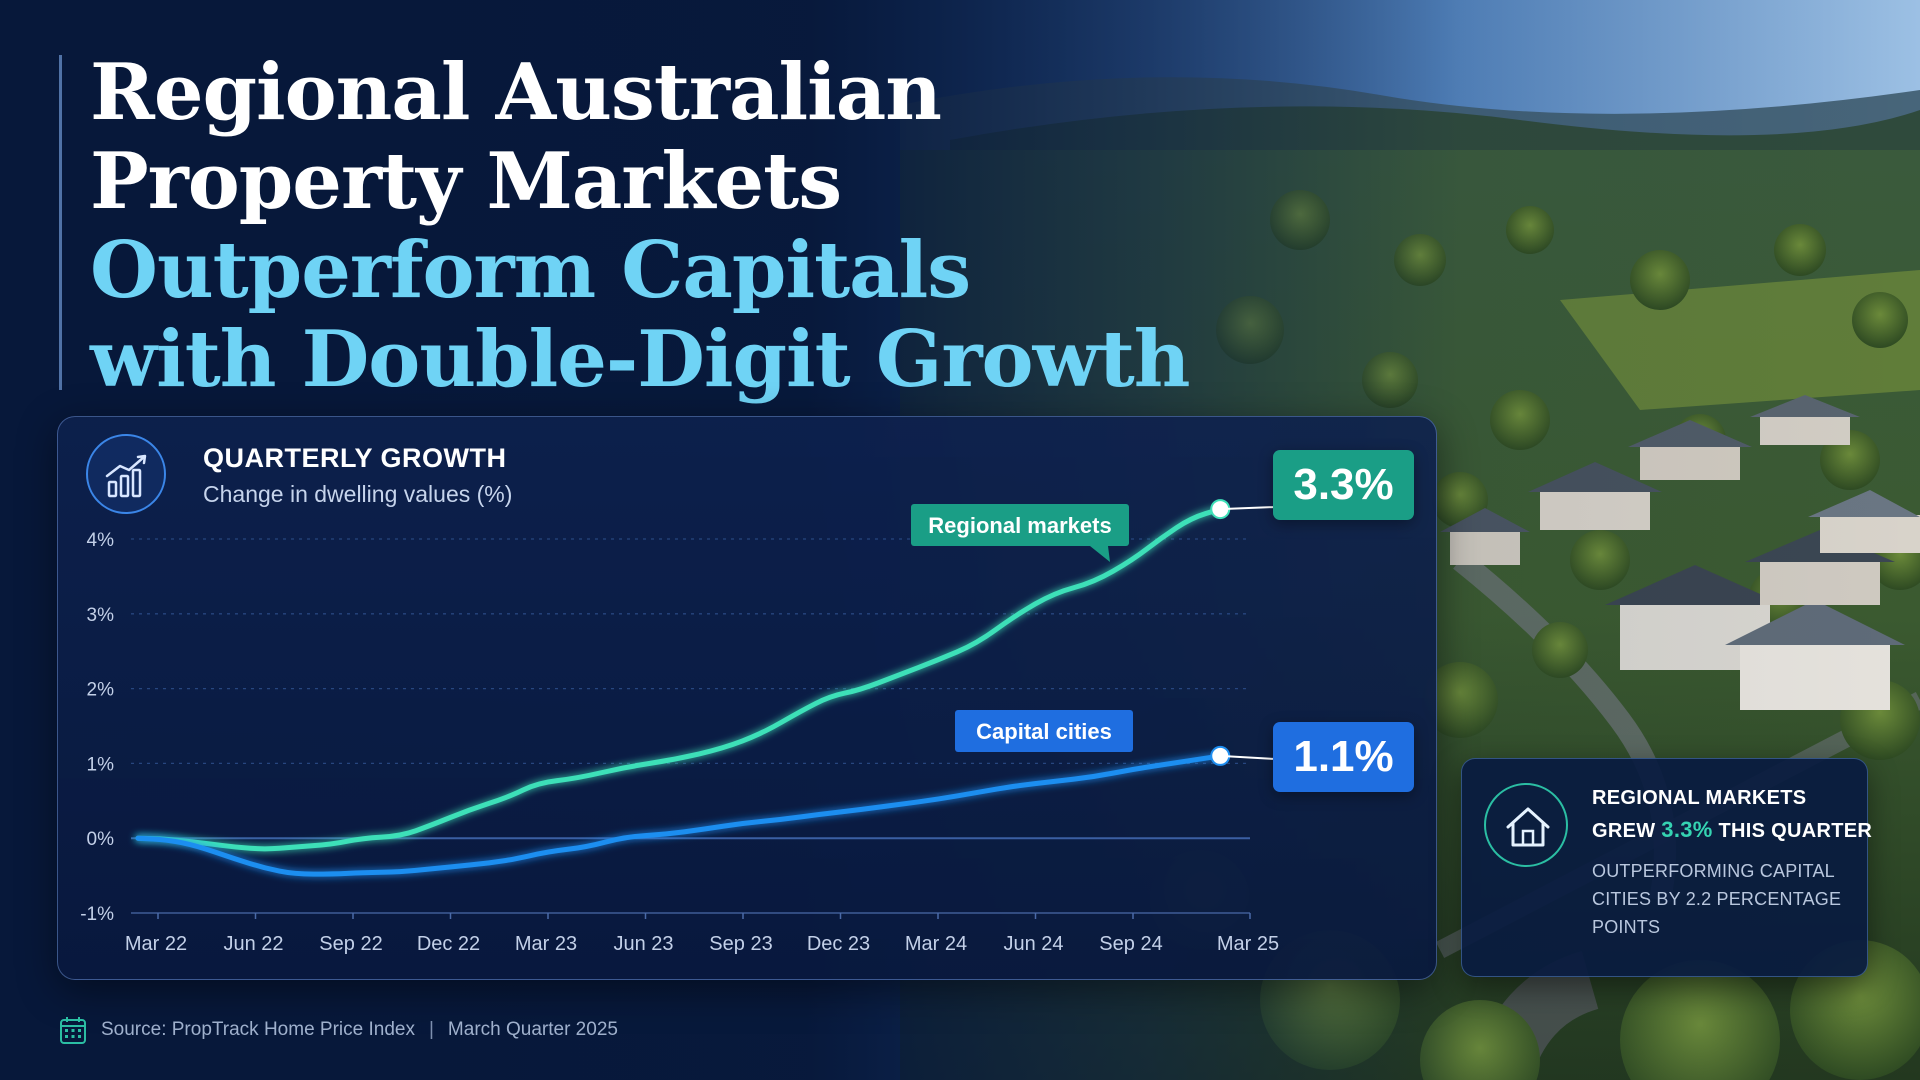 The height and width of the screenshot is (1080, 1920). Describe the element at coordinates (448, 944) in the screenshot. I see `x-tick-label: Dec 22` at that location.